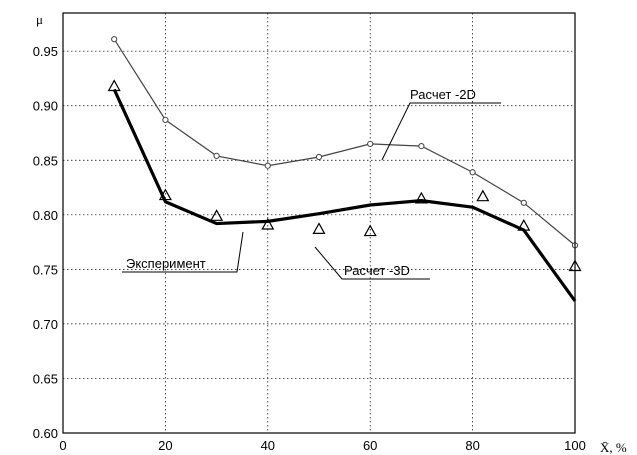 This screenshot has height=455, width=637. What do you see at coordinates (45, 106) in the screenshot?
I see `y-tick-label: 0.90` at bounding box center [45, 106].